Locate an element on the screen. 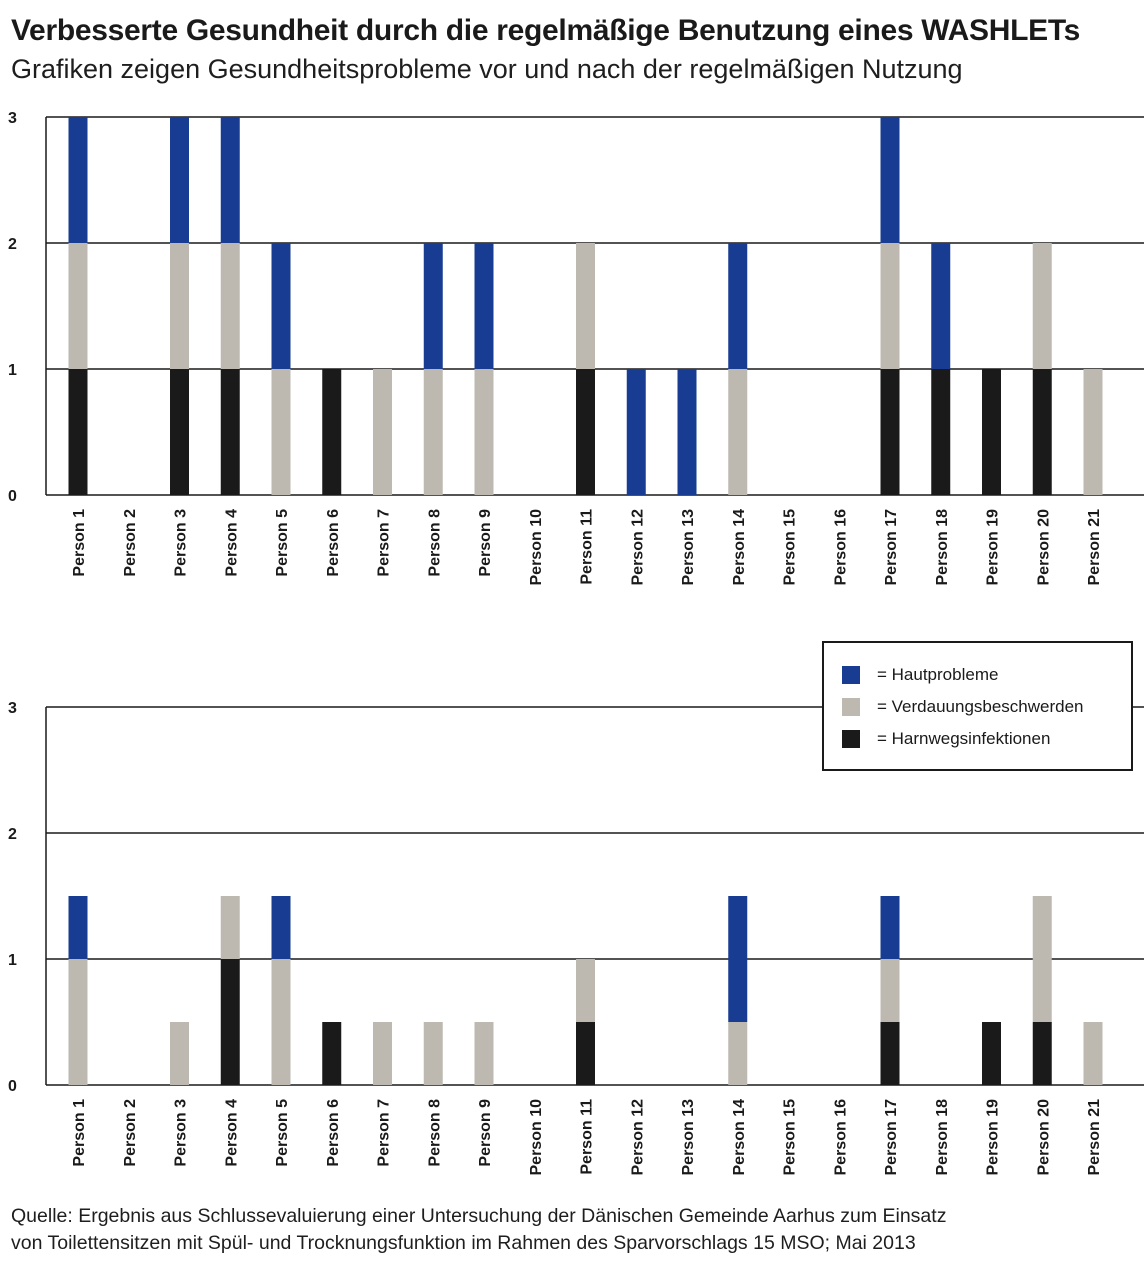  legend-swatch-verdauungsbeschwerden is located at coordinates (851, 707).